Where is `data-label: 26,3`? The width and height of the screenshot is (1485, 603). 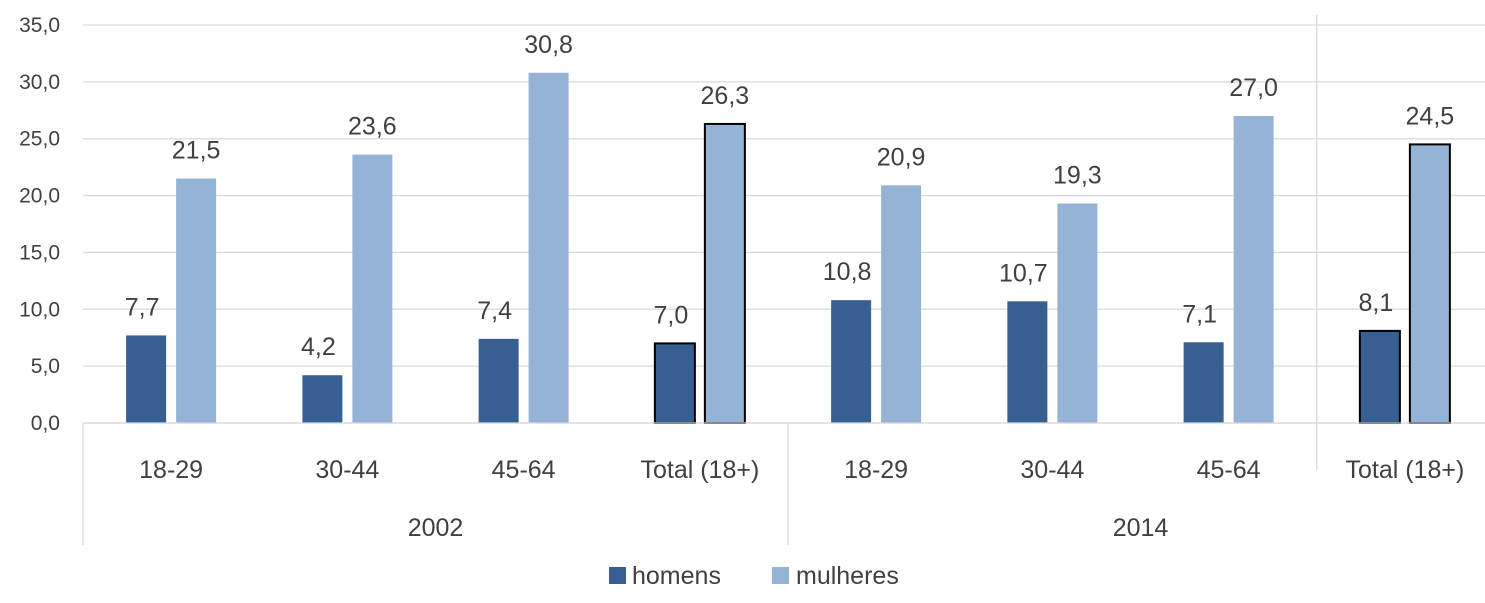
data-label: 26,3 is located at coordinates (725, 96).